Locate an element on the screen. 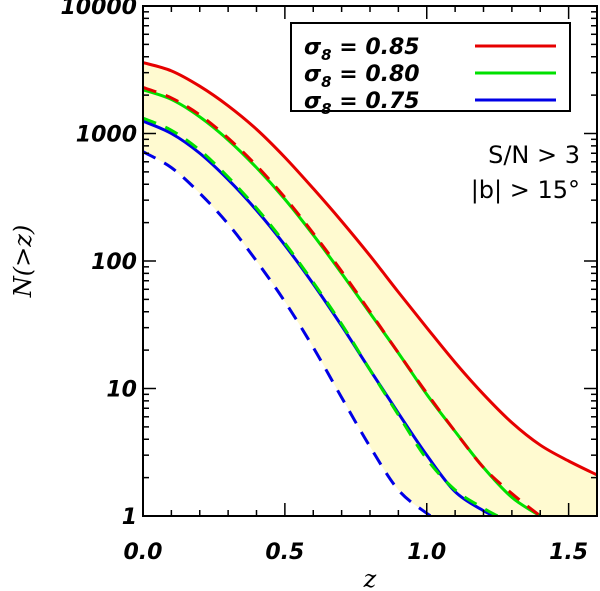  y-tick-label: 10000 is located at coordinates (98, 10).